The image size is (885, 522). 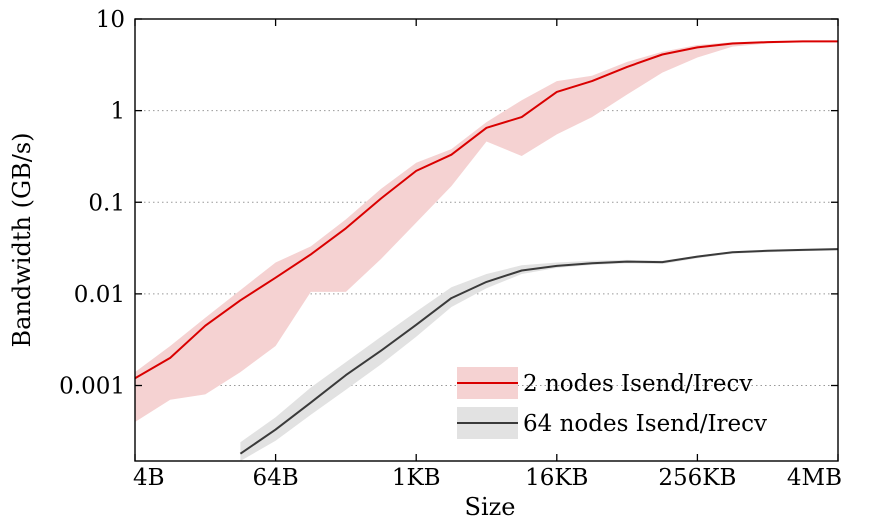 What do you see at coordinates (490, 507) in the screenshot?
I see `x-axis-label: Size` at bounding box center [490, 507].